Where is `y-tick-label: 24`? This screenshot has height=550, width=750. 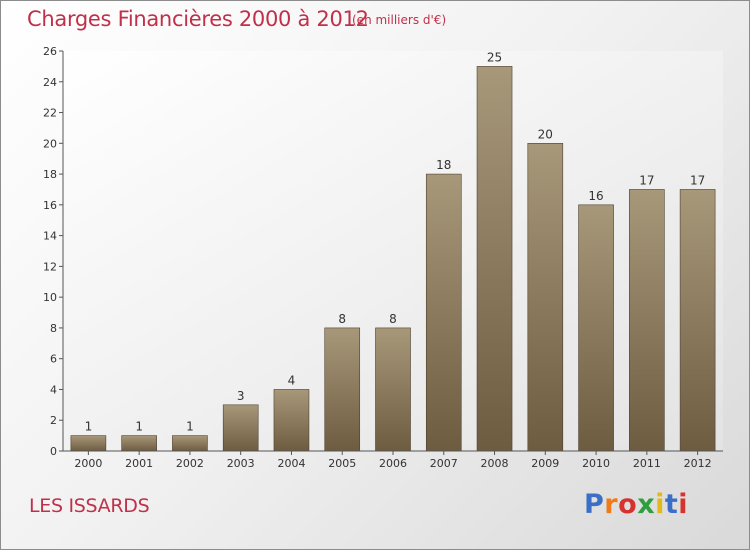 y-tick-label: 24 is located at coordinates (50, 82).